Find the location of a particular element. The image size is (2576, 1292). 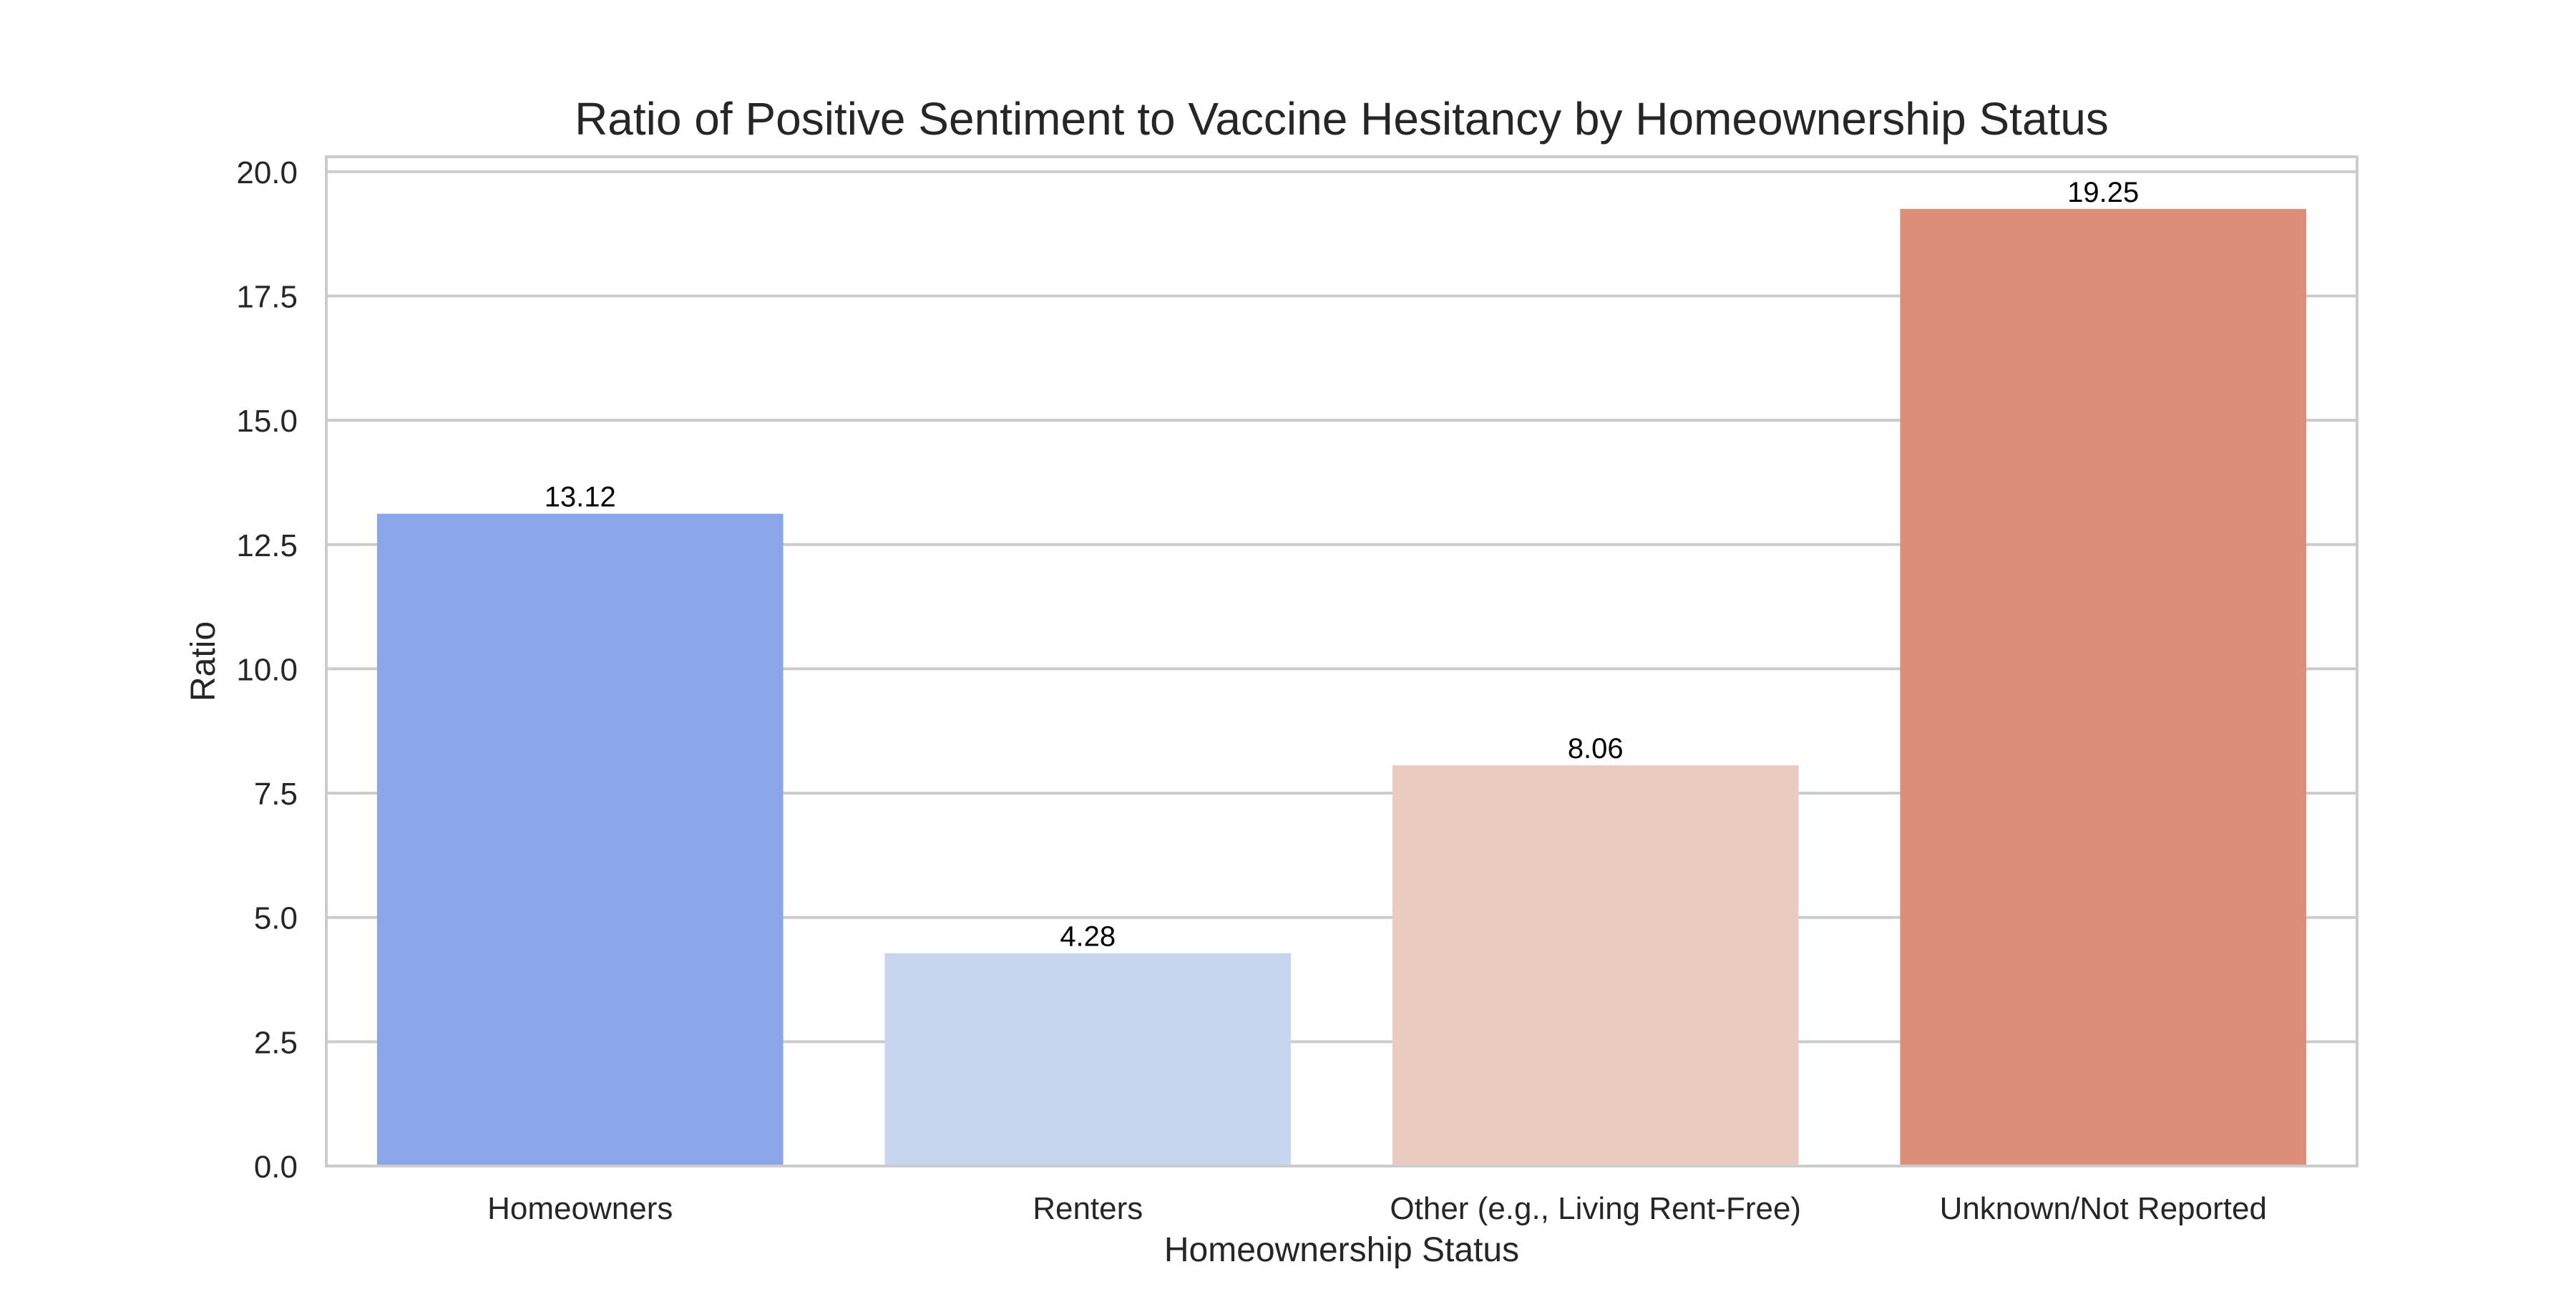

x-tick-label: Unknown/Not Reported is located at coordinates (2103, 1208).